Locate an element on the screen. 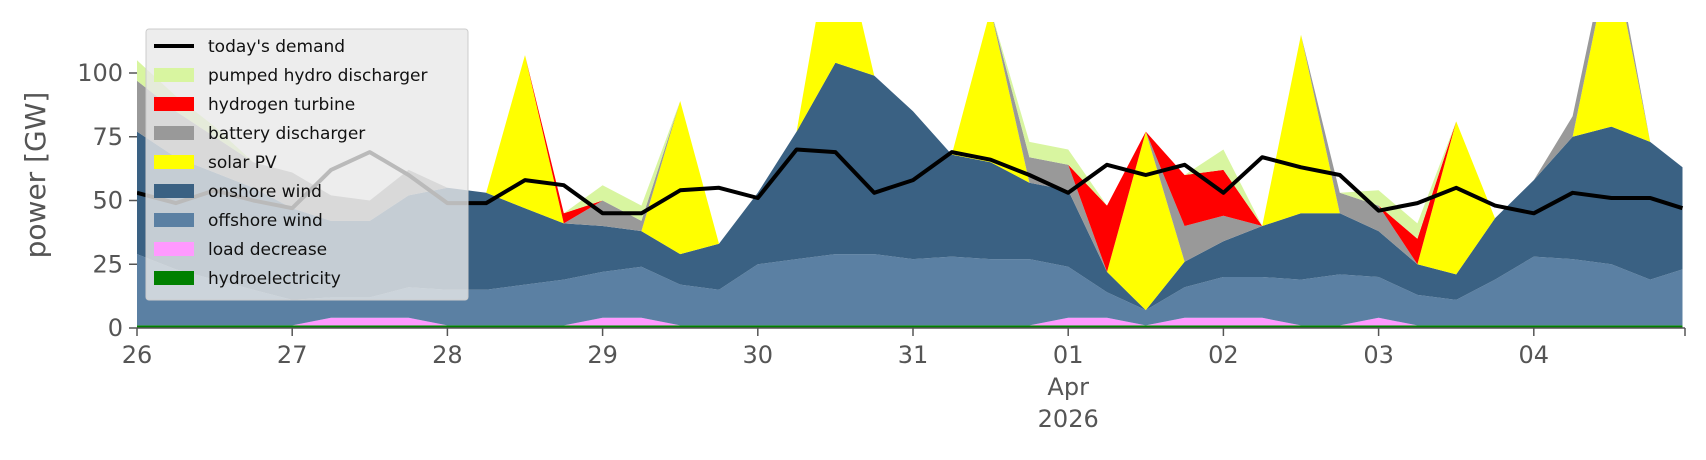 This screenshot has width=1706, height=460. legend-swatch-hydroelectricity is located at coordinates (174, 278).